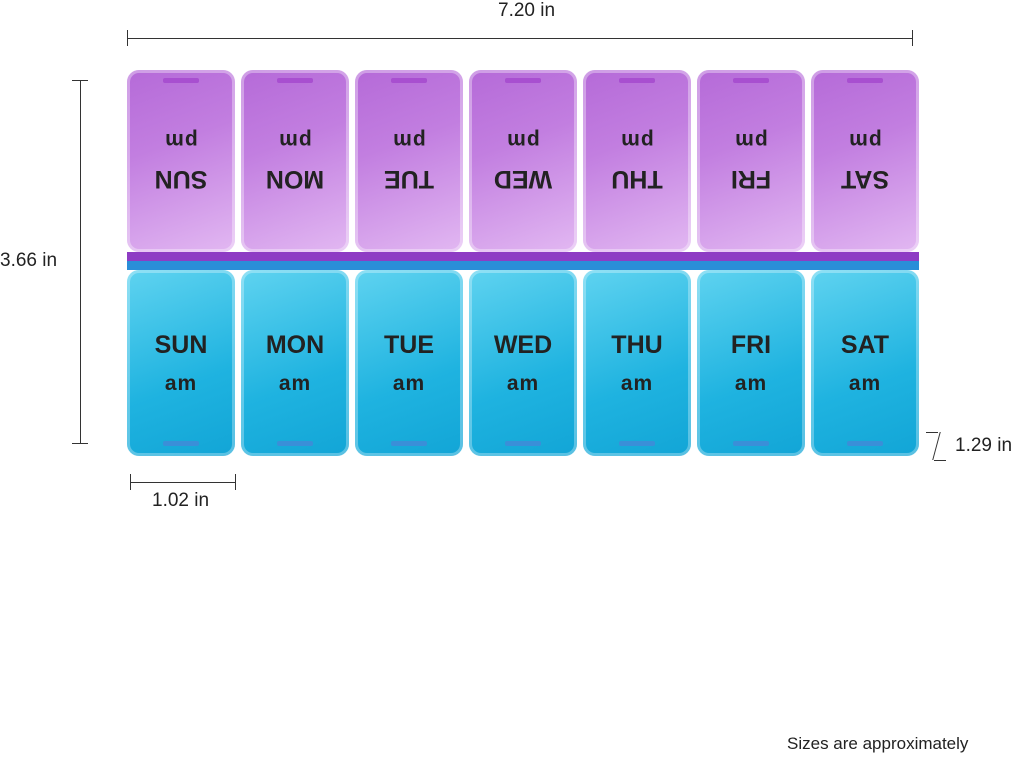 The image size is (1024, 758). What do you see at coordinates (932, 432) in the screenshot?
I see `depth-tick-top` at bounding box center [932, 432].